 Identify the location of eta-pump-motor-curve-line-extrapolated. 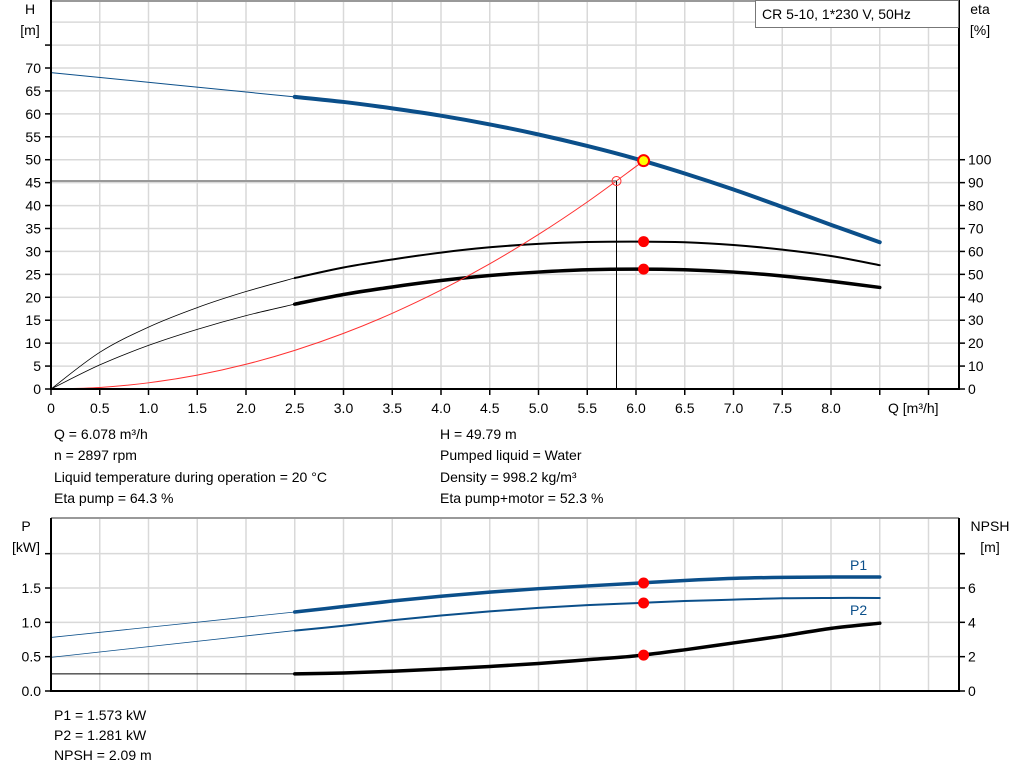
(172, 346).